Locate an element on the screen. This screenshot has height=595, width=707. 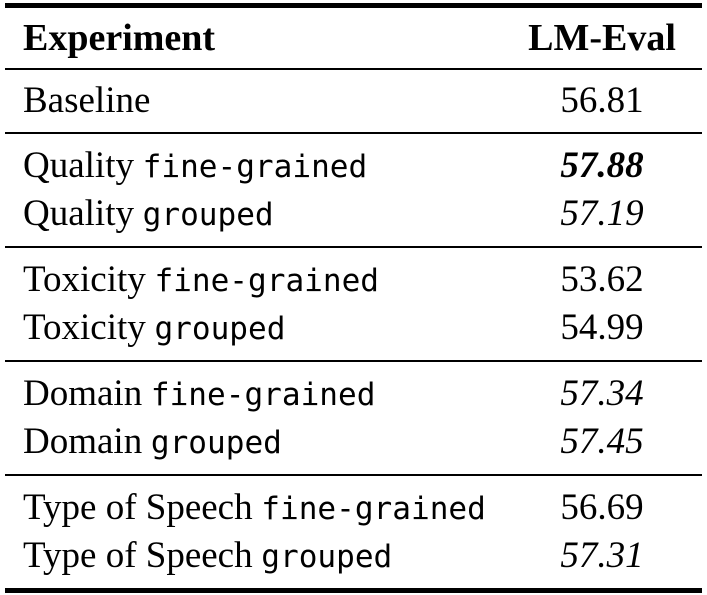
experiment-cell: Toxicity grouped is located at coordinates (253, 328).